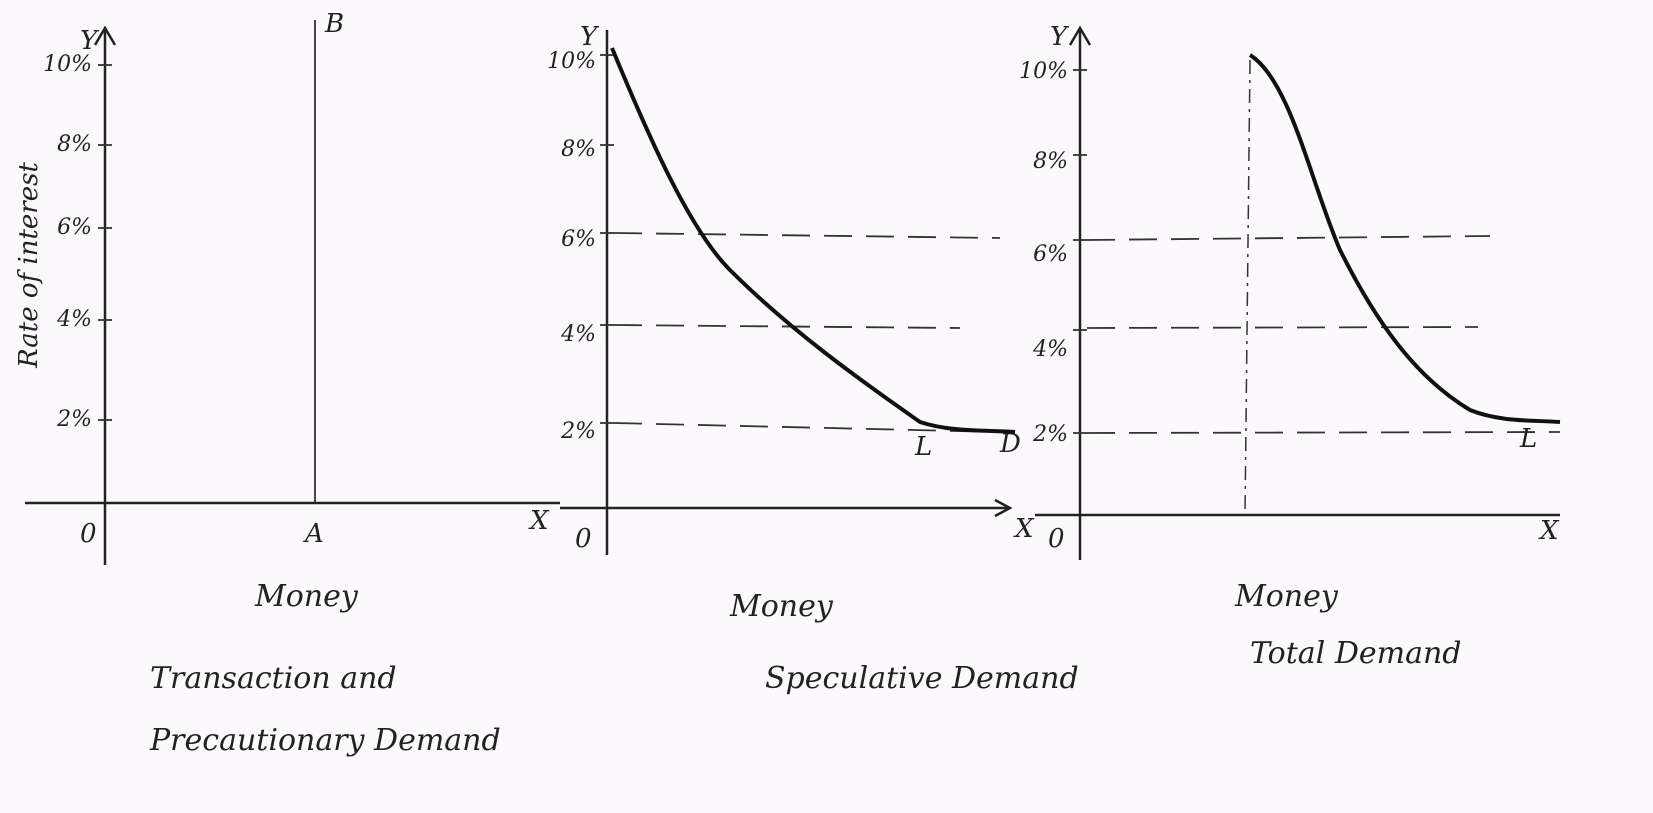 The width and height of the screenshot is (1653, 813). I want to click on caption: Speculative Demand, so click(922, 678).